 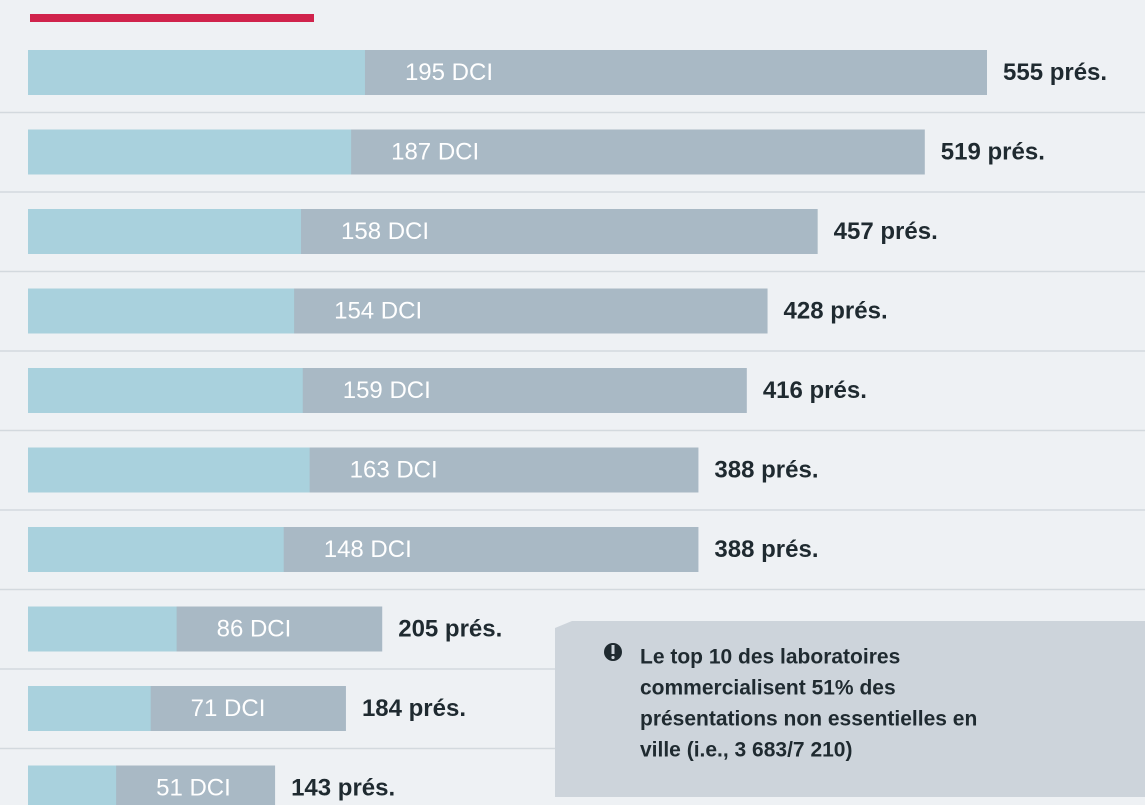 I want to click on pres-label: 519 prés., so click(x=993, y=151).